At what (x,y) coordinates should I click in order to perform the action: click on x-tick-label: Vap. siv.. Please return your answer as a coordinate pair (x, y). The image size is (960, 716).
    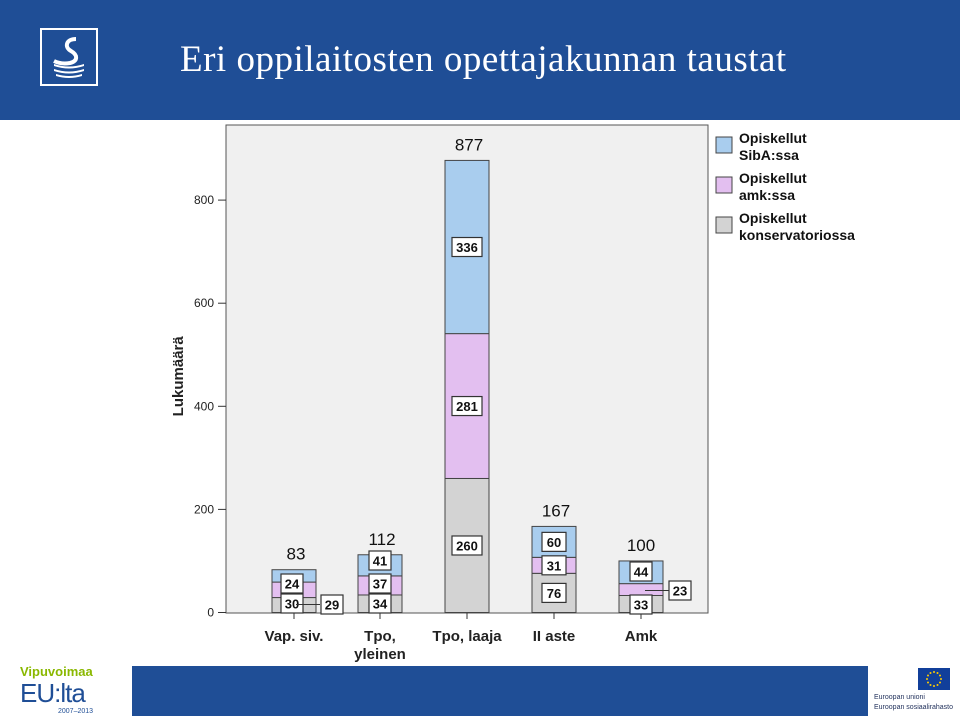
    Looking at the image, I should click on (294, 636).